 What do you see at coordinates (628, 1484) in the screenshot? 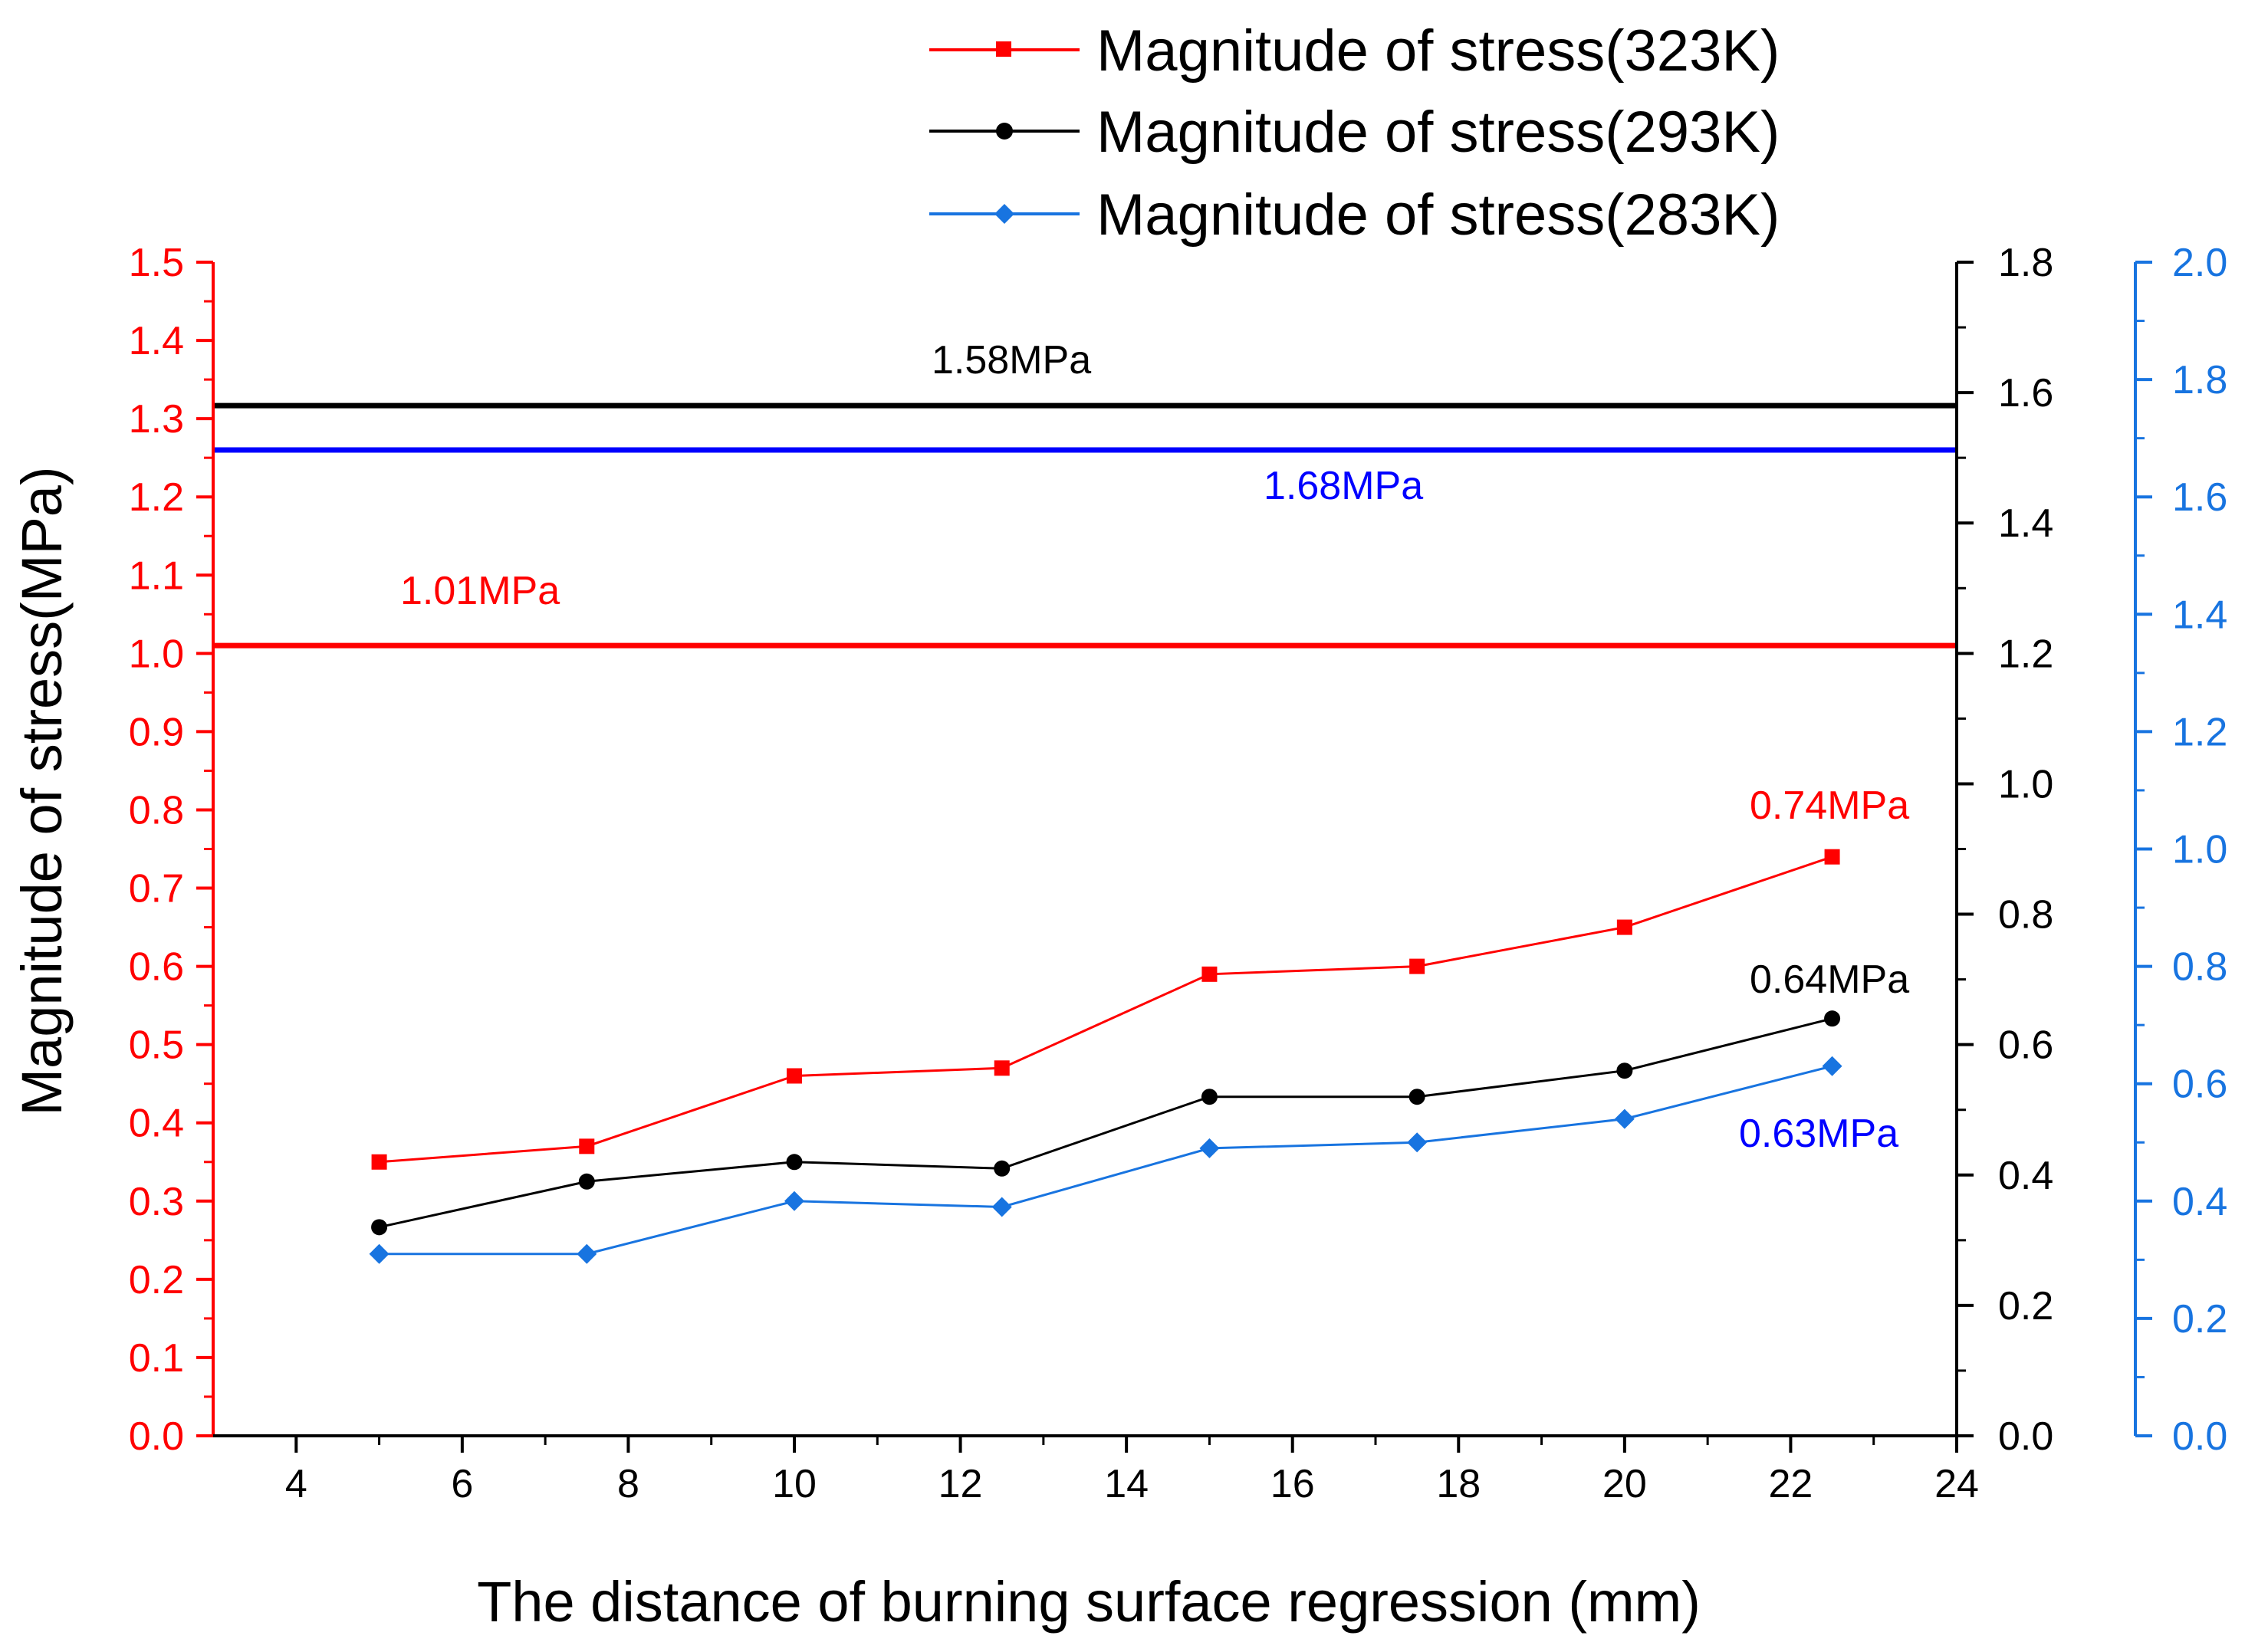
I see `x-axis-tick-label: 8` at bounding box center [628, 1484].